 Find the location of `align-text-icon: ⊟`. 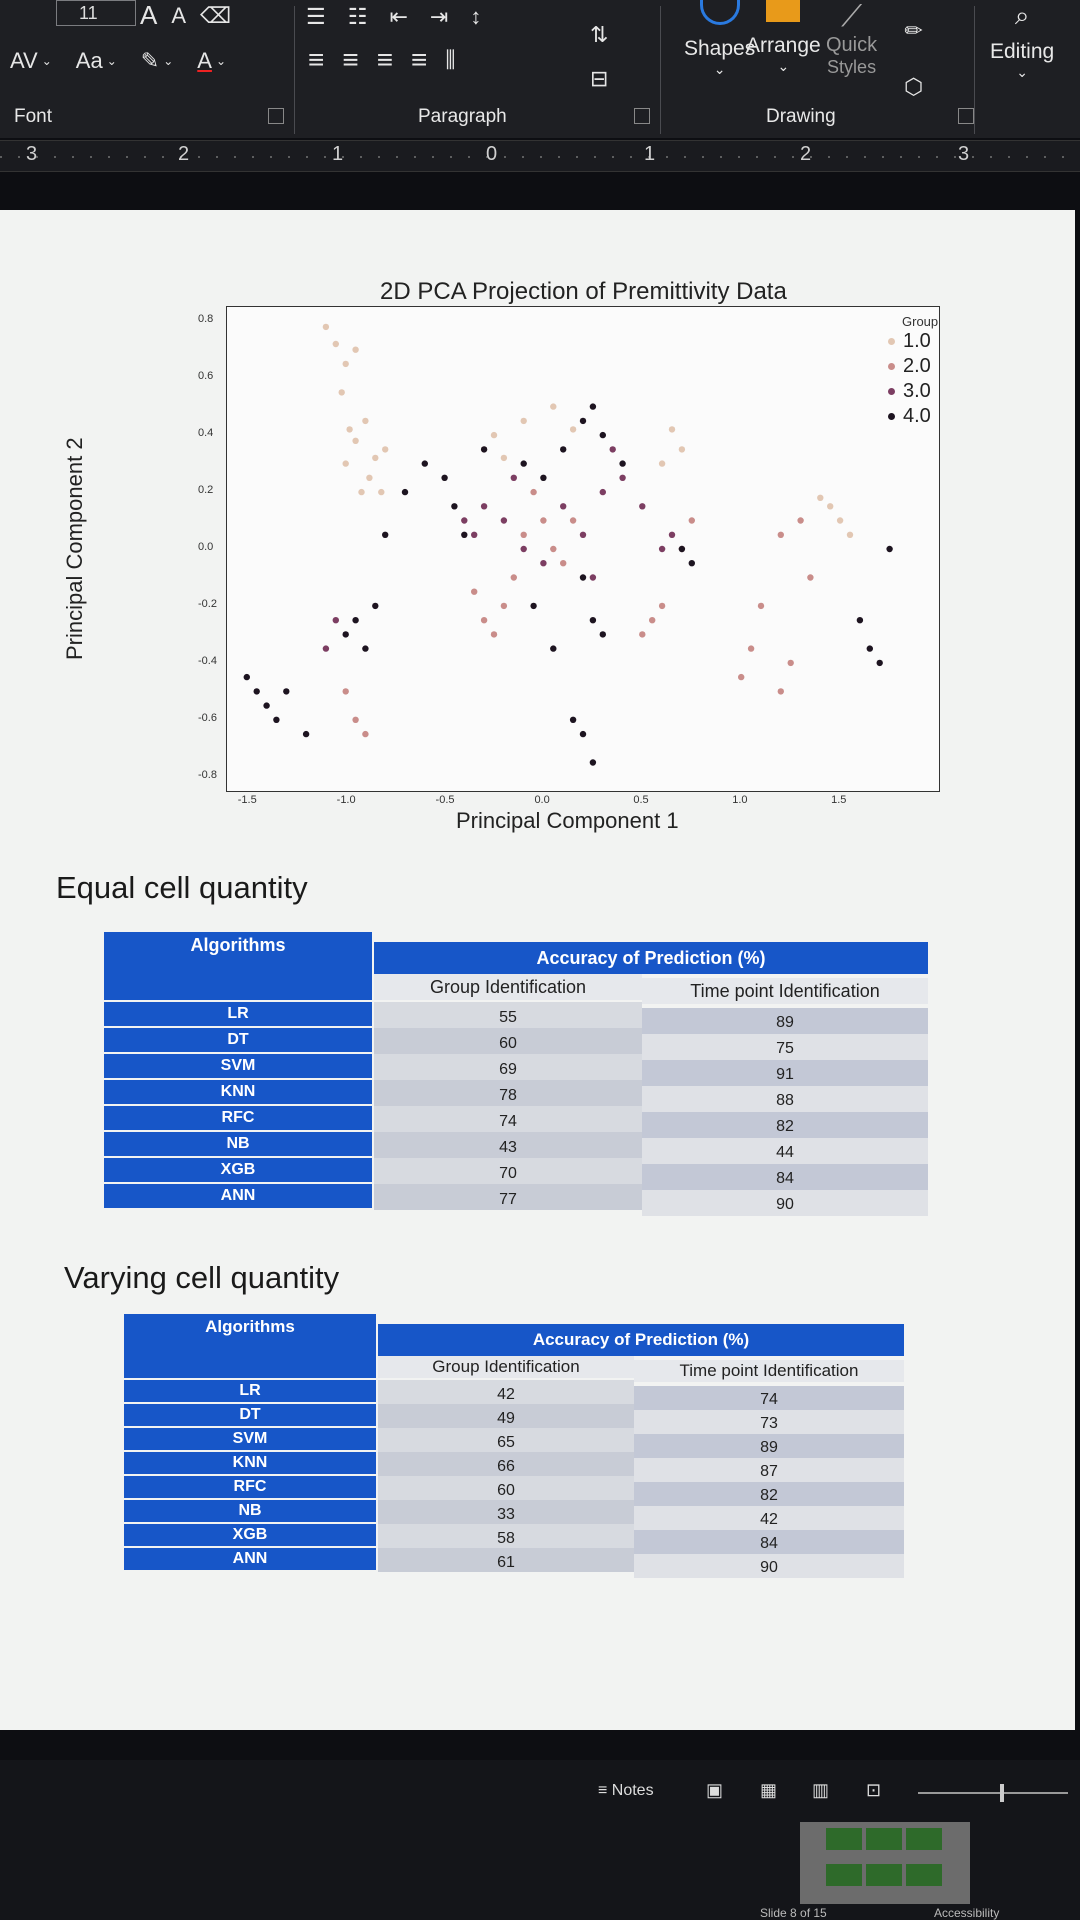

align-text-icon: ⊟ is located at coordinates (599, 78).